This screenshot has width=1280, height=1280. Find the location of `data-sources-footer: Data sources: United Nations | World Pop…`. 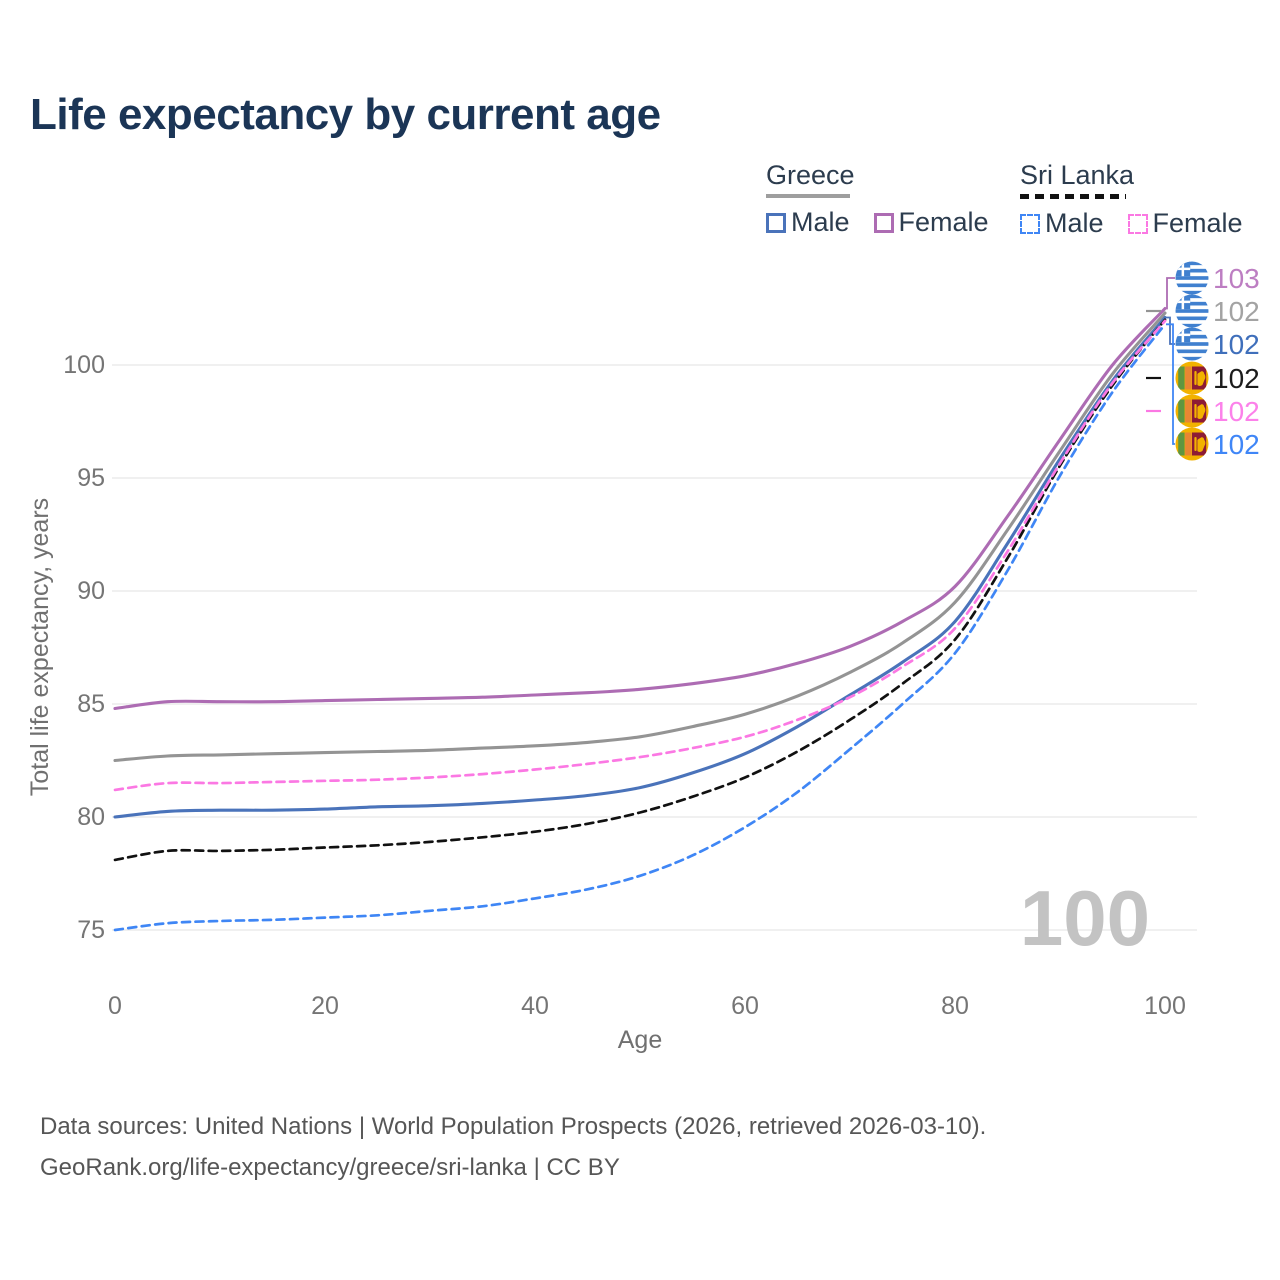

data-sources-footer: Data sources: United Nations | World Pop… is located at coordinates (513, 1147).